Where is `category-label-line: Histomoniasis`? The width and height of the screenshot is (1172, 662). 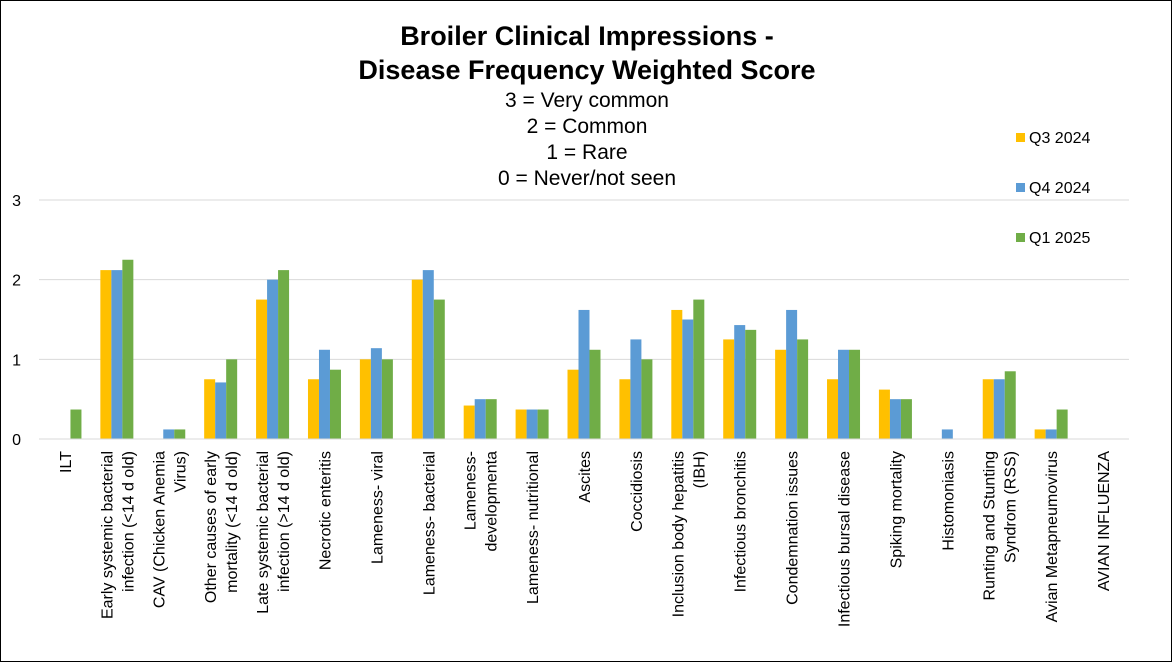 category-label-line: Histomoniasis is located at coordinates (948, 501).